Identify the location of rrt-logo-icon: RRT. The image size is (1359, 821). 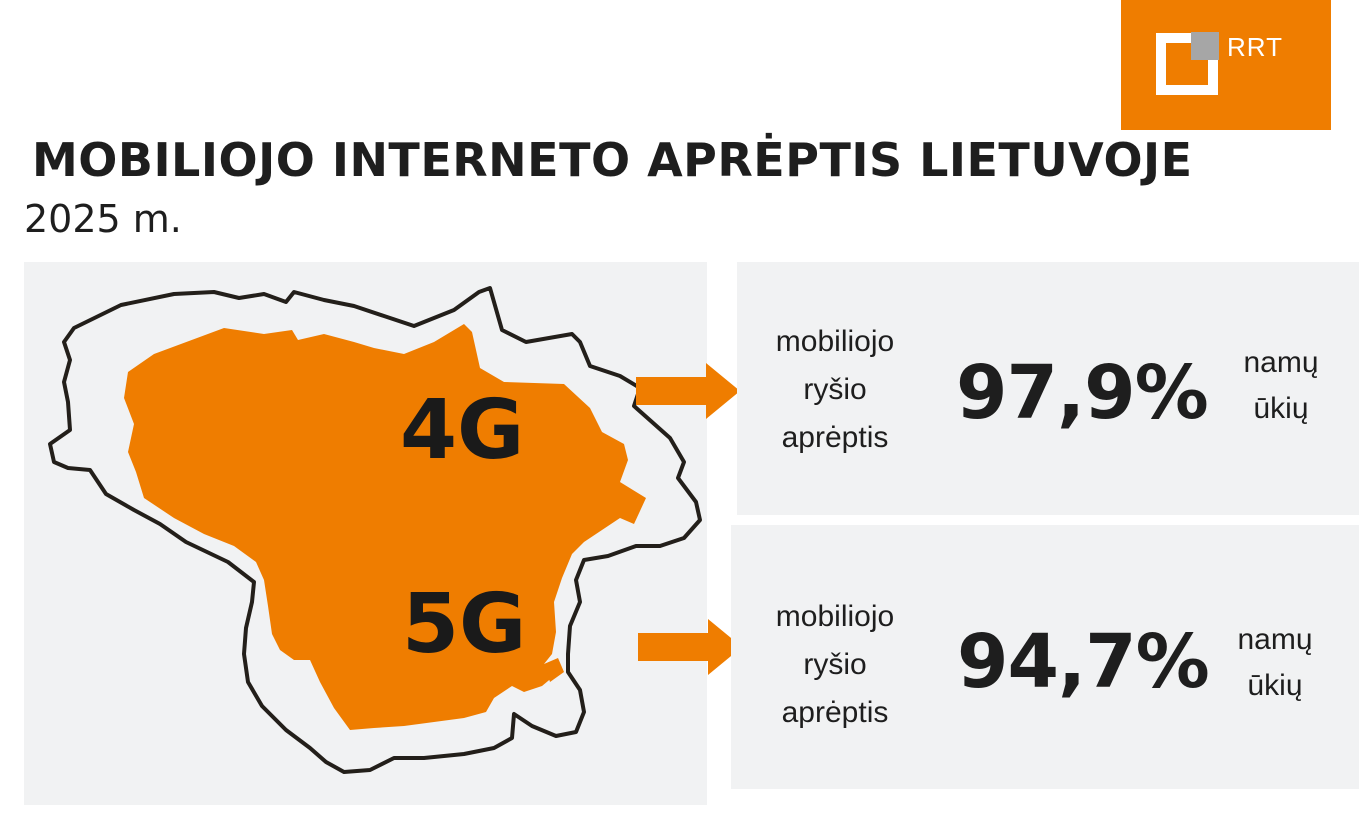
(1219, 63).